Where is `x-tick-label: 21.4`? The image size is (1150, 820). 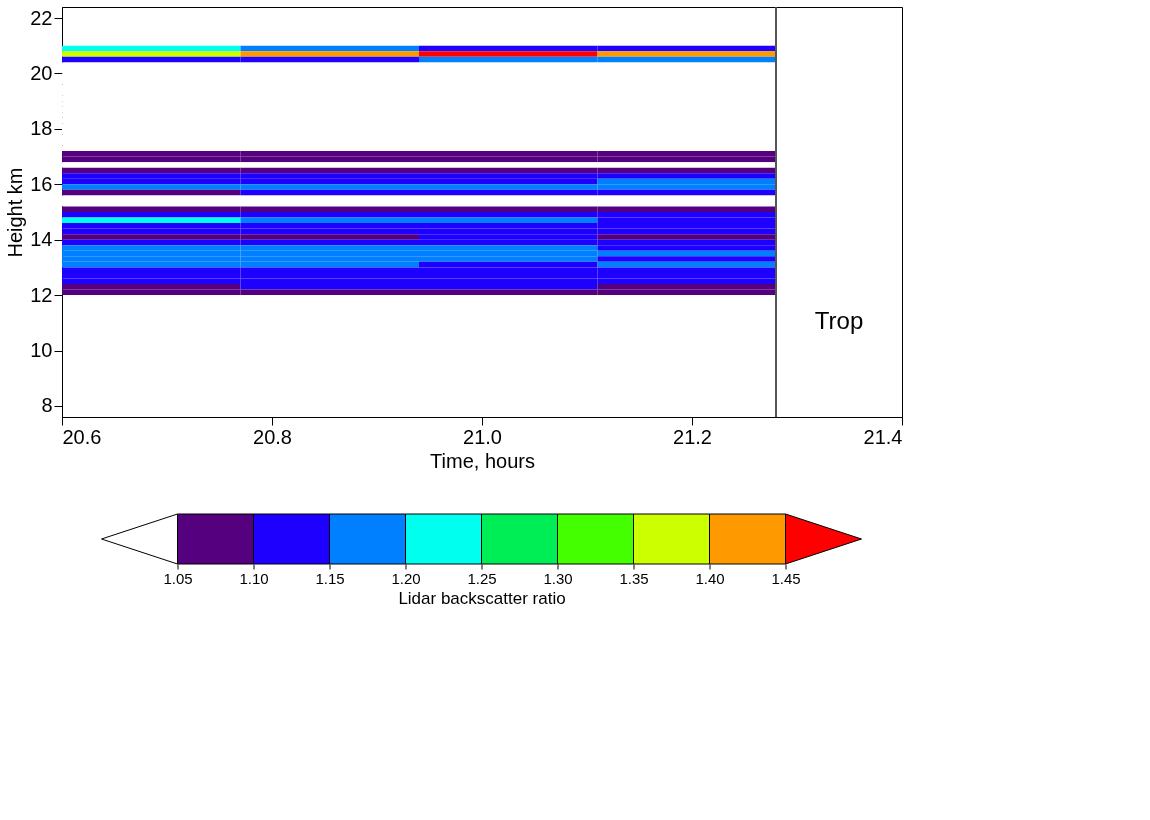
x-tick-label: 21.4 is located at coordinates (883, 436).